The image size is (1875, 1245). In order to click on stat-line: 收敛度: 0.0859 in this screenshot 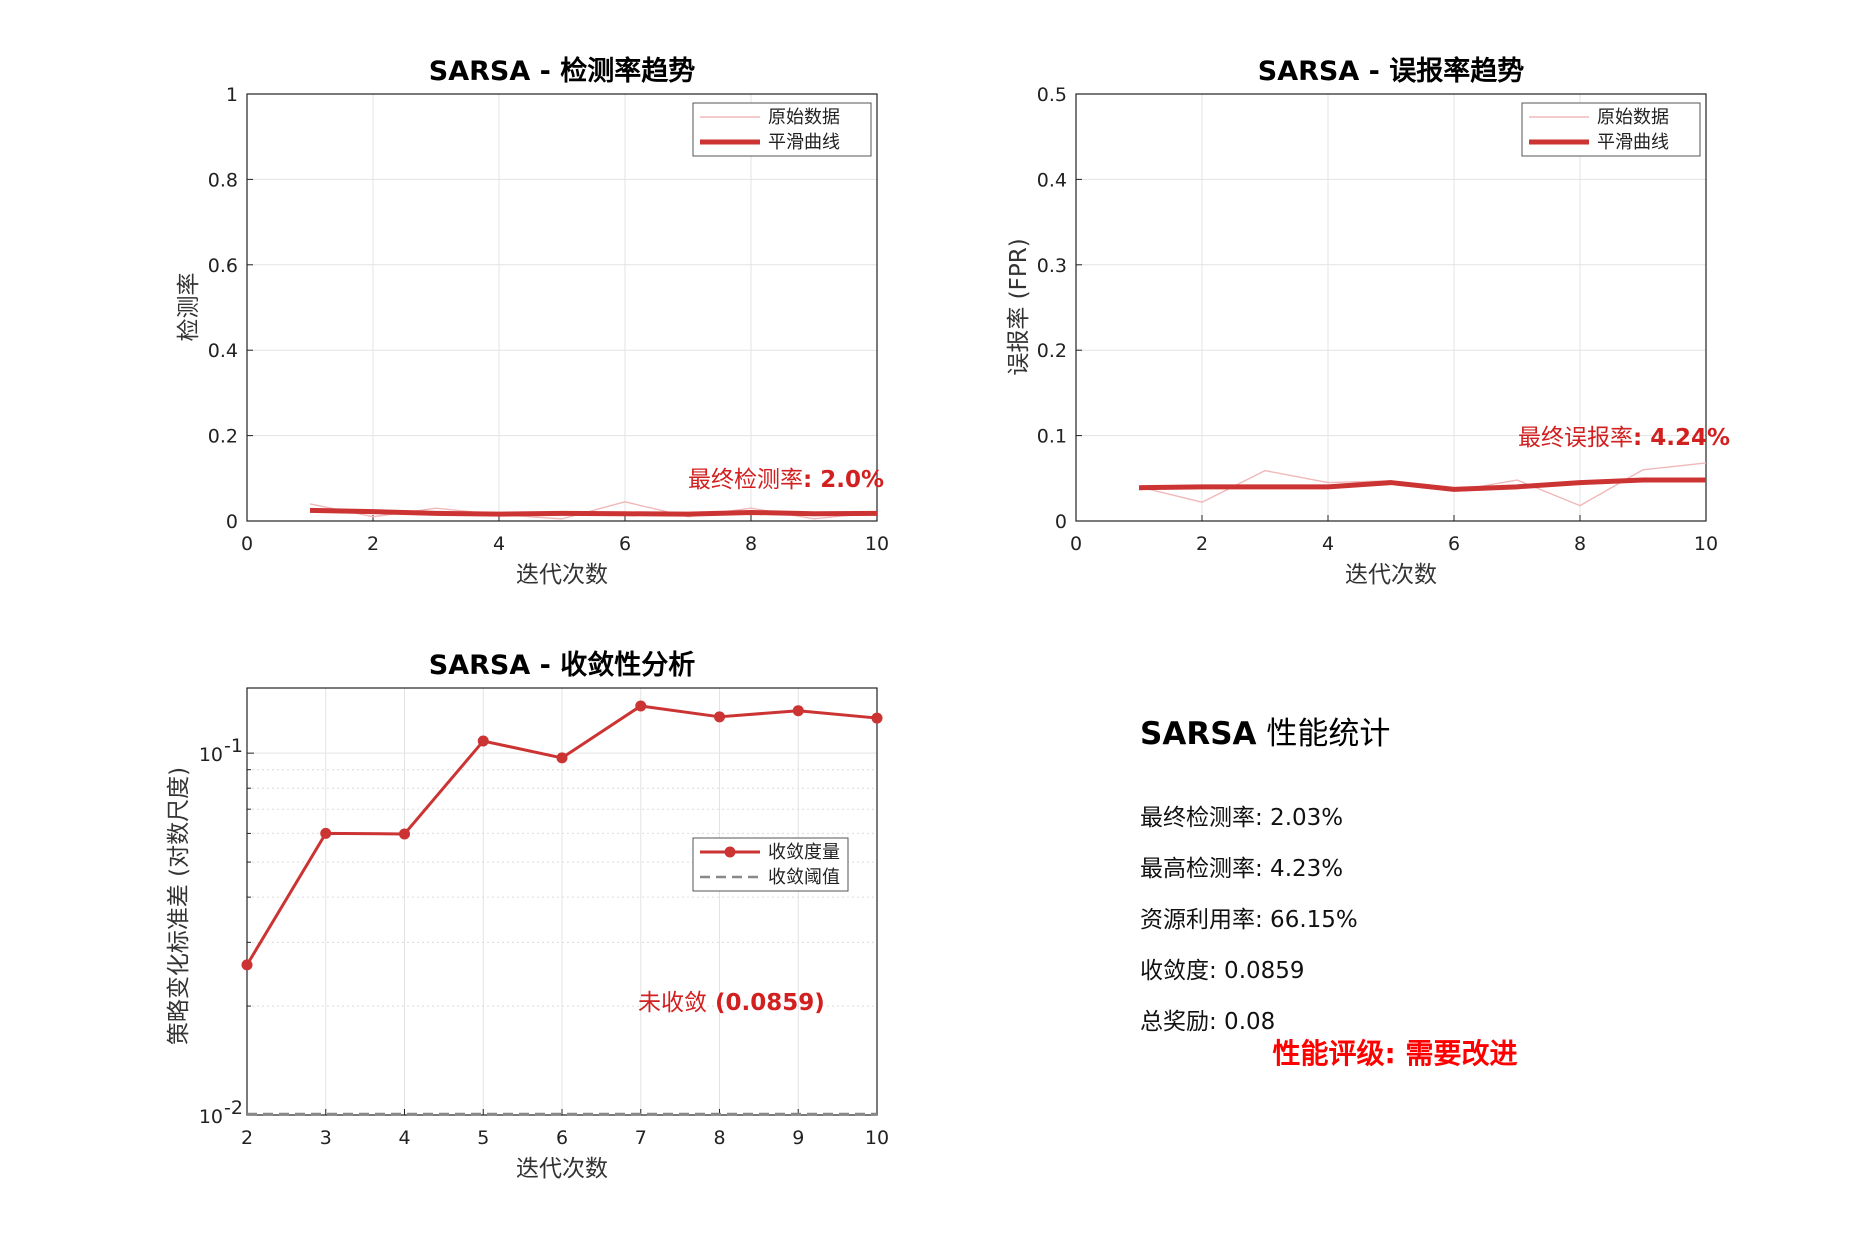, I will do `click(1222, 971)`.